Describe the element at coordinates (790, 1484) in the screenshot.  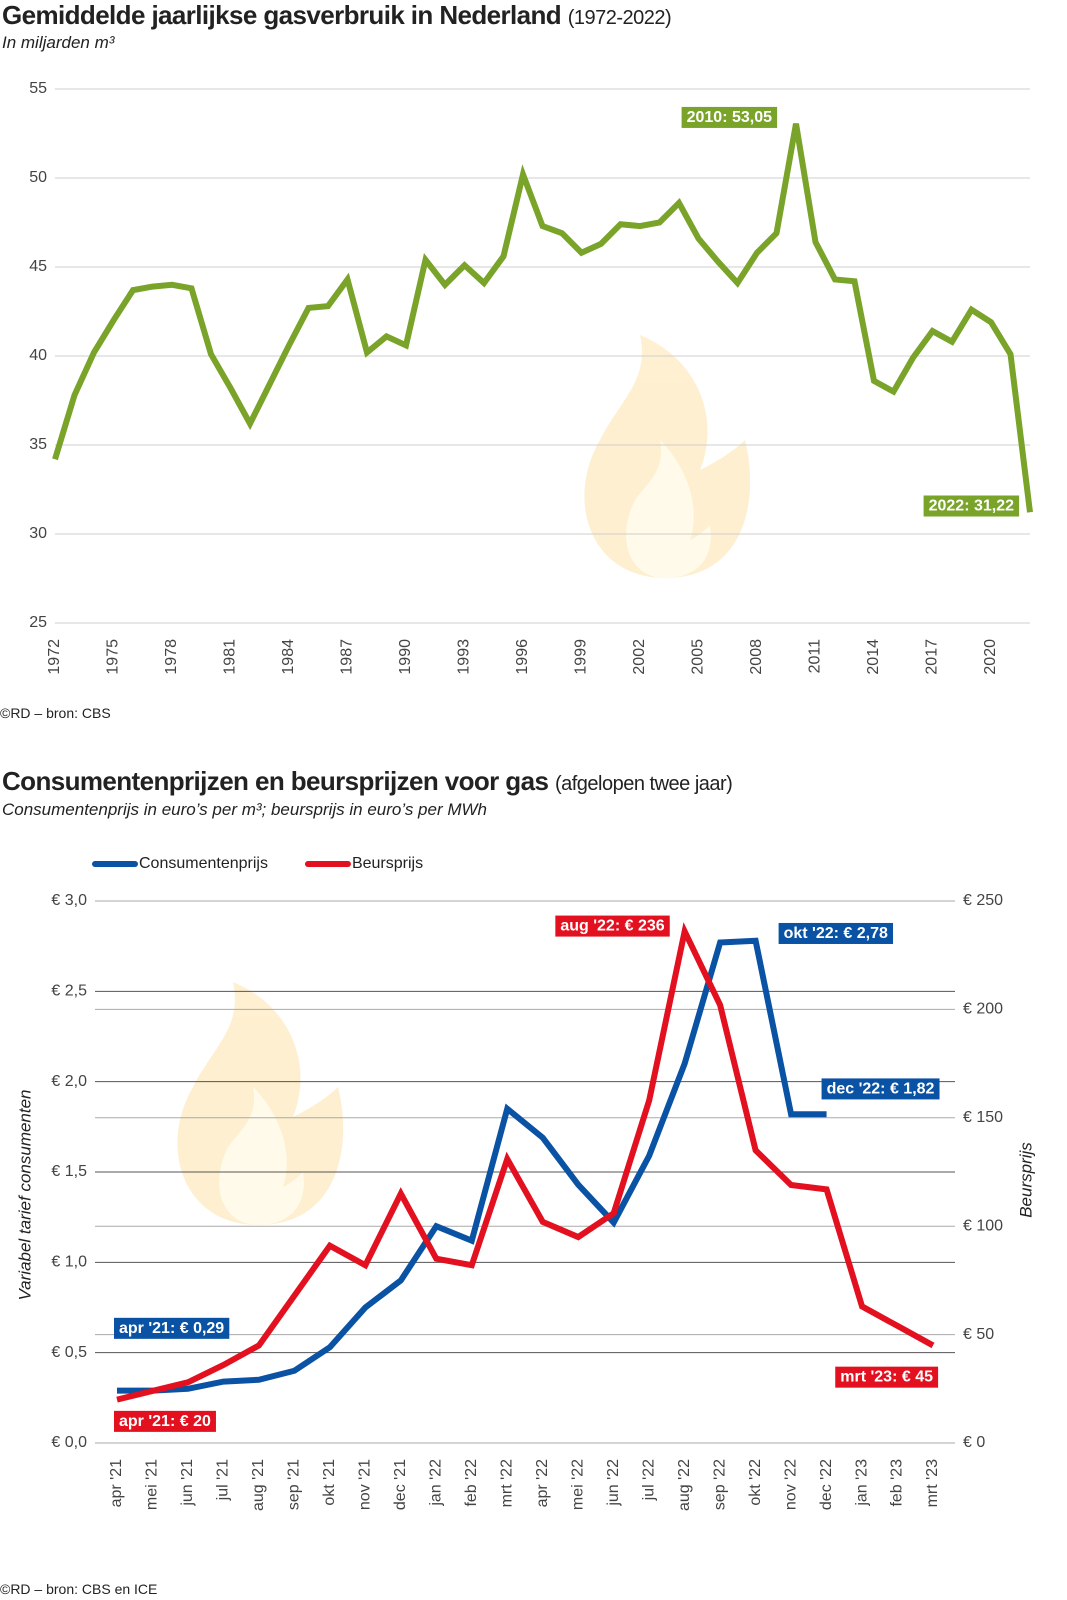
I see `x-tick-label: nov '22` at that location.